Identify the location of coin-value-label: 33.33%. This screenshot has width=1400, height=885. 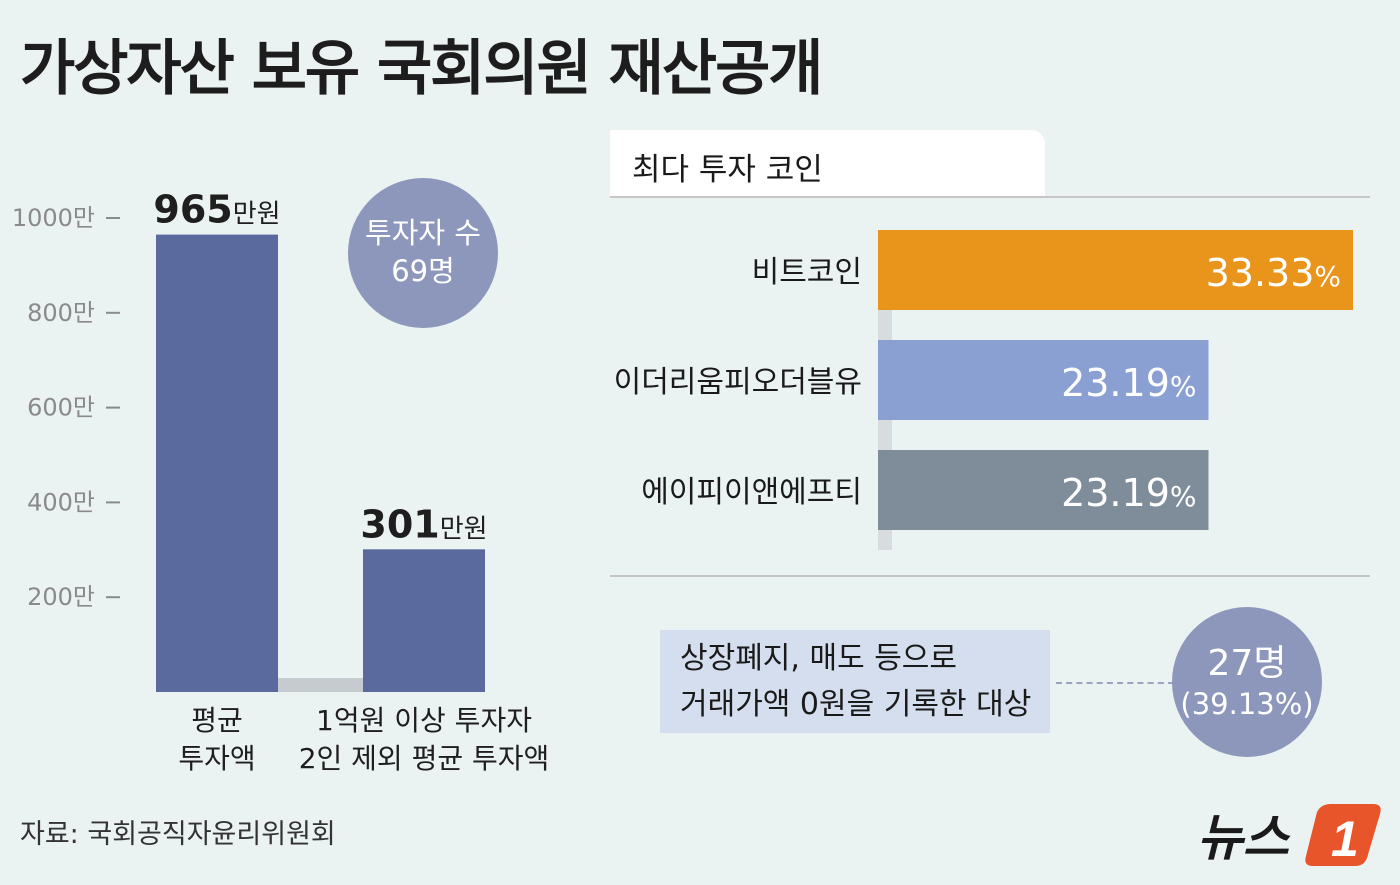
(1273, 273).